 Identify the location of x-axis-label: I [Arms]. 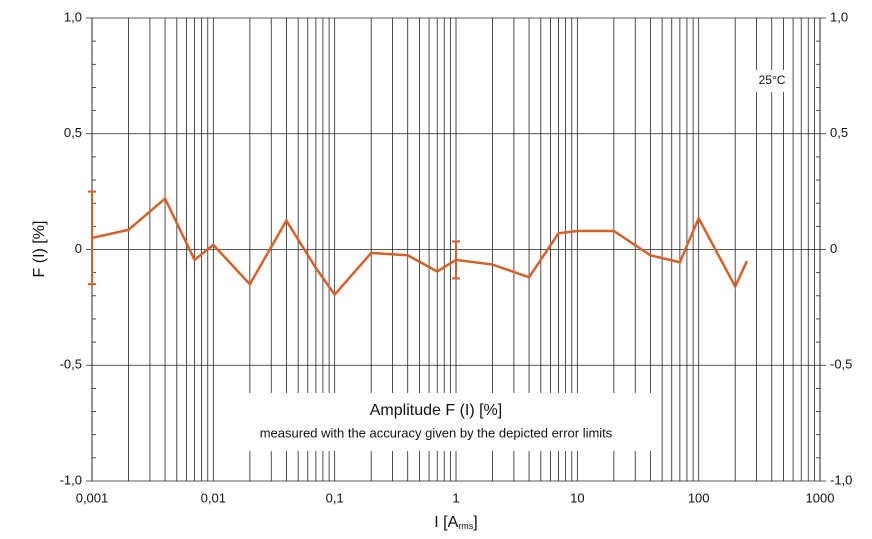
(455, 522).